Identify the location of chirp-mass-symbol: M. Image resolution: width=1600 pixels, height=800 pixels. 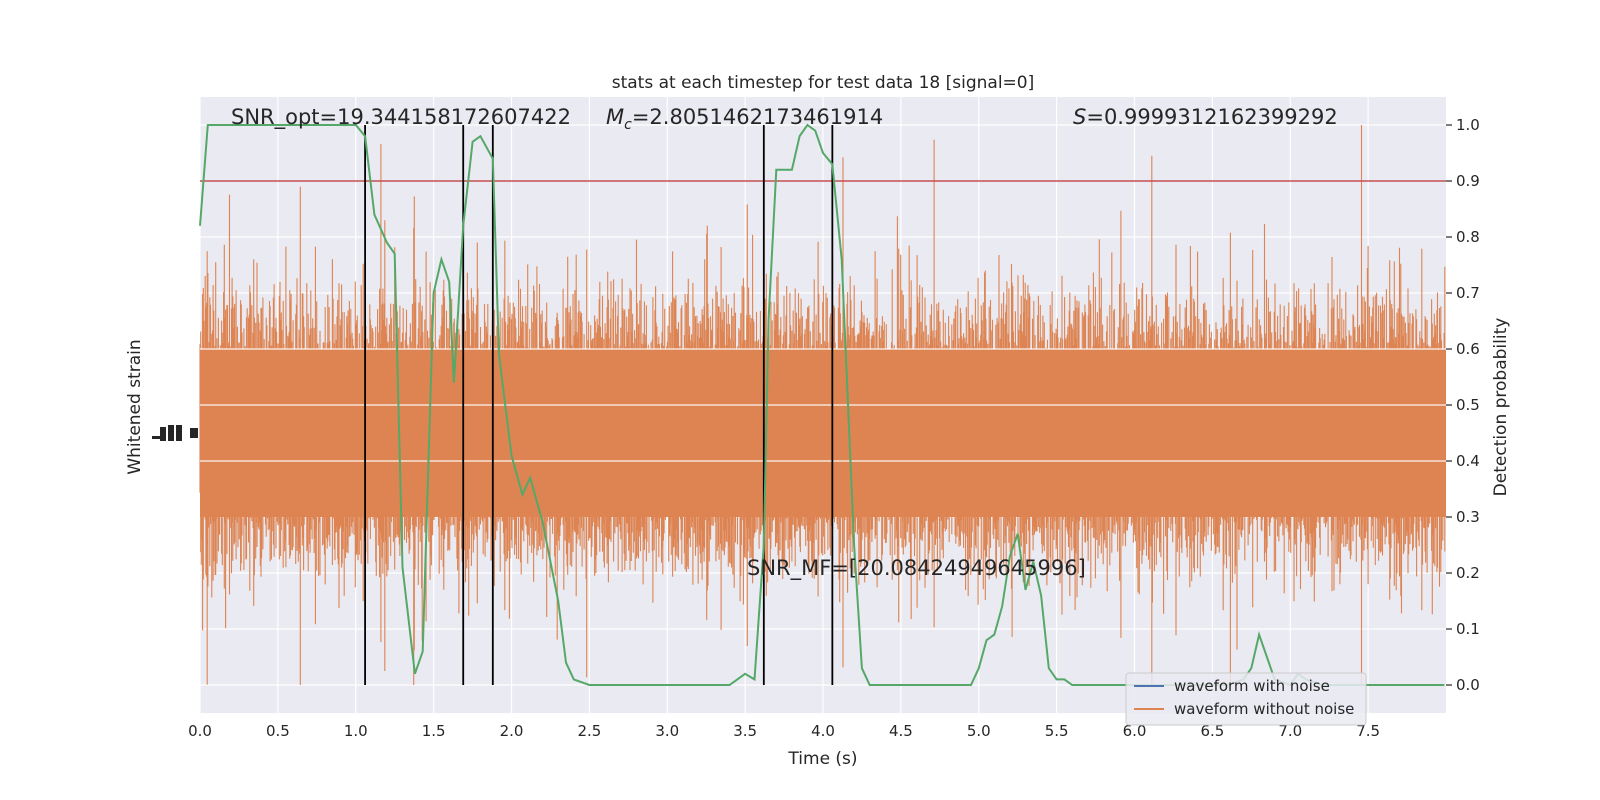
(615, 117).